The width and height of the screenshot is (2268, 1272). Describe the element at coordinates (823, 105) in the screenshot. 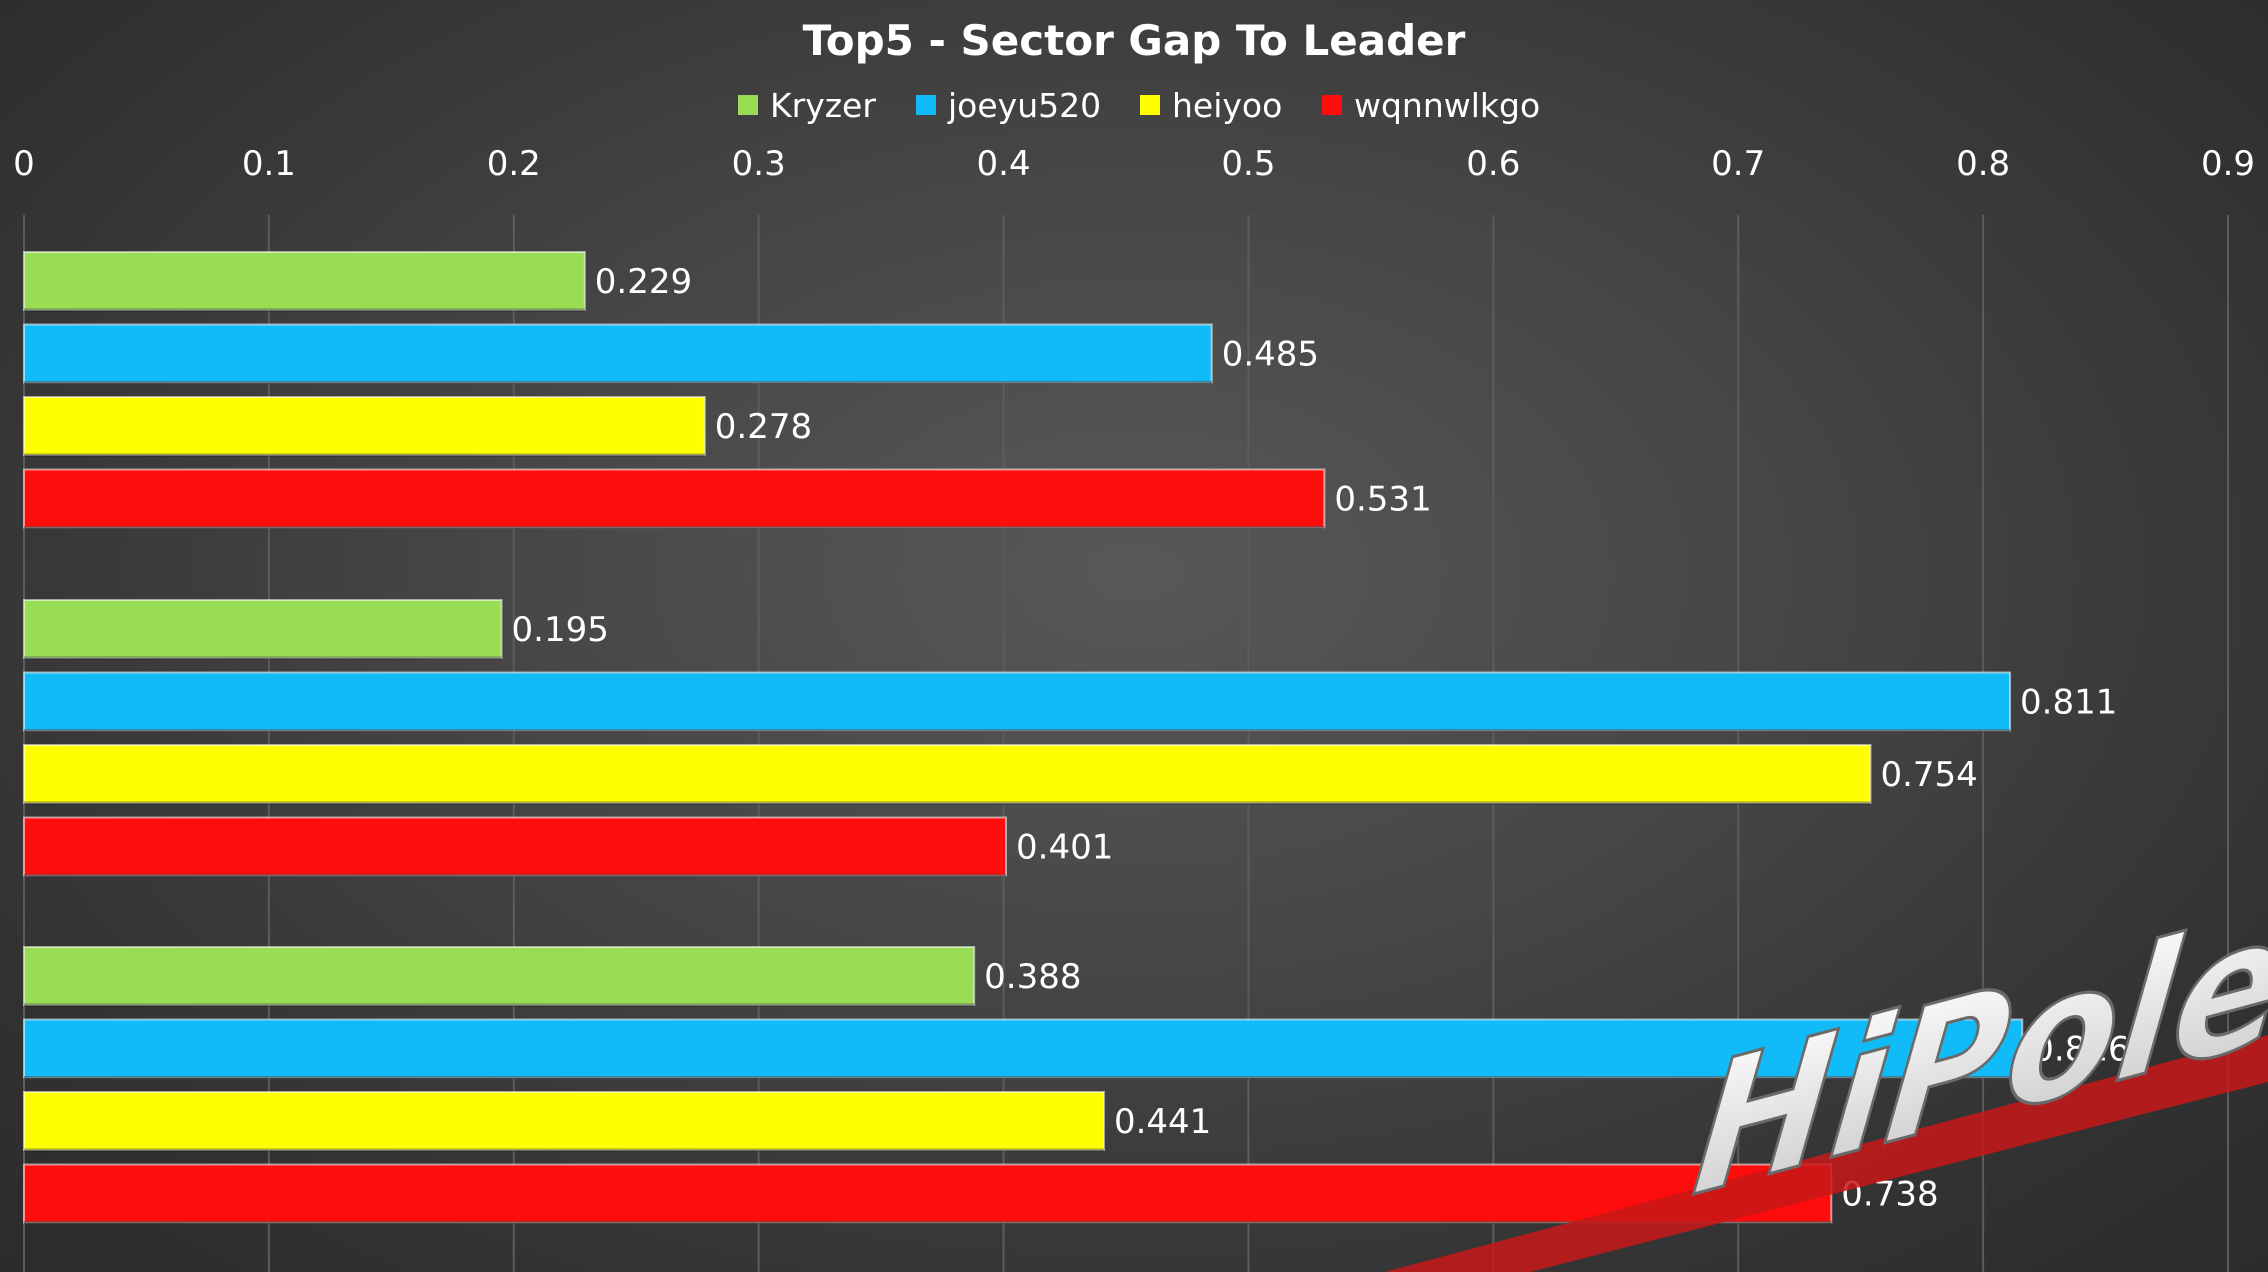

I see `legend-label: Kryzer` at that location.